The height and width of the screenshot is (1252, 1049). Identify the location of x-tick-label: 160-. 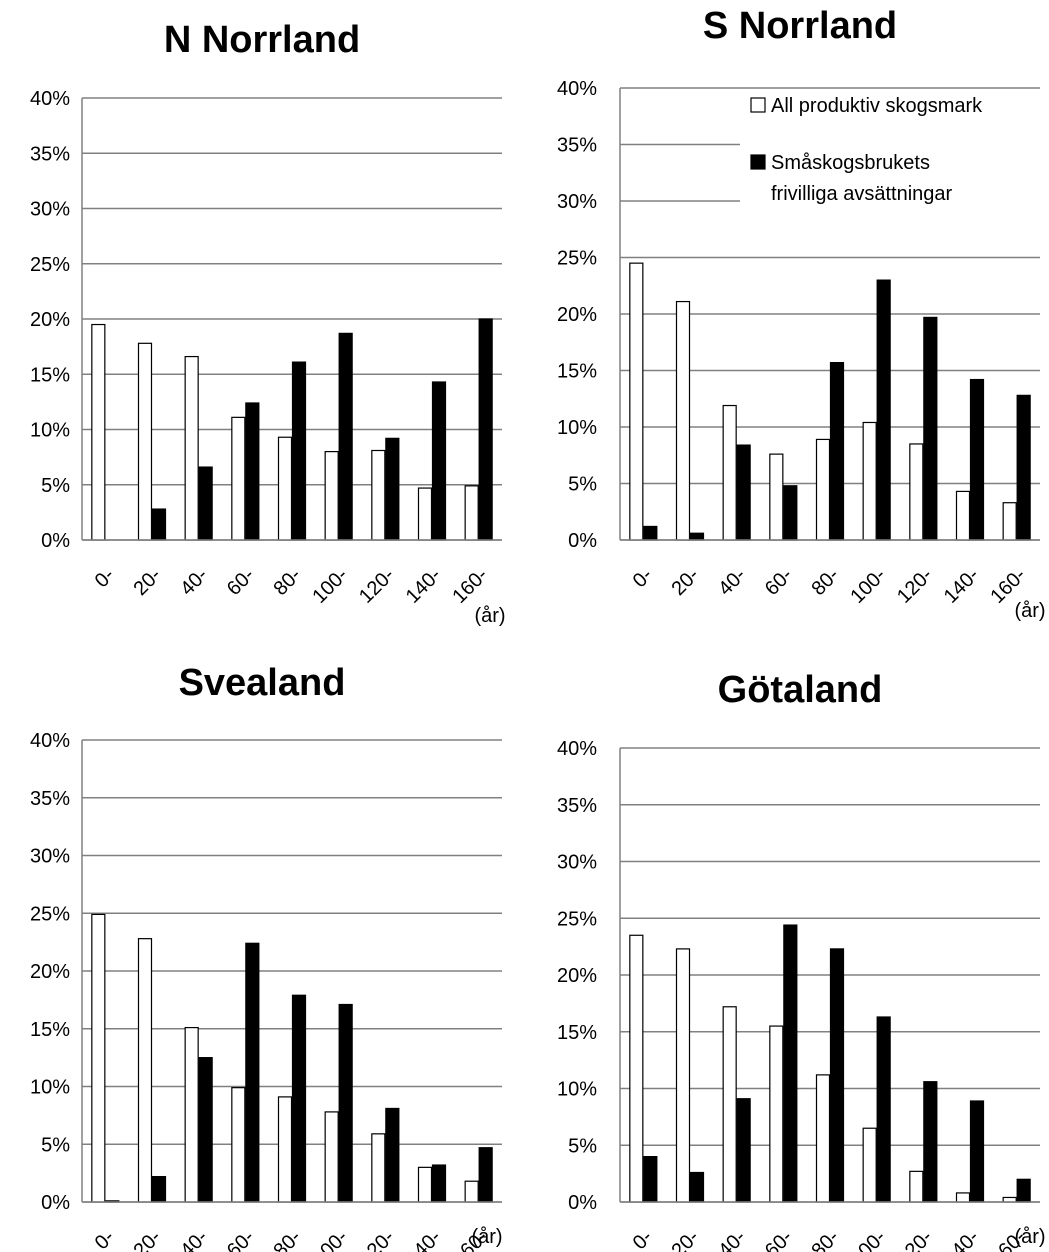
(470, 586).